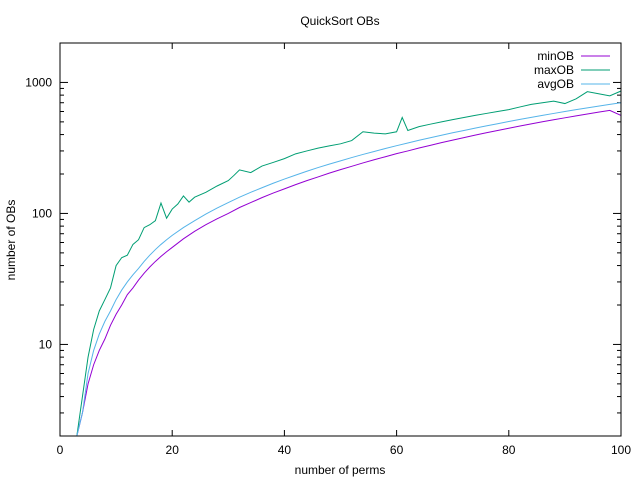  Describe the element at coordinates (509, 450) in the screenshot. I see `x-tick-label: 80` at that location.